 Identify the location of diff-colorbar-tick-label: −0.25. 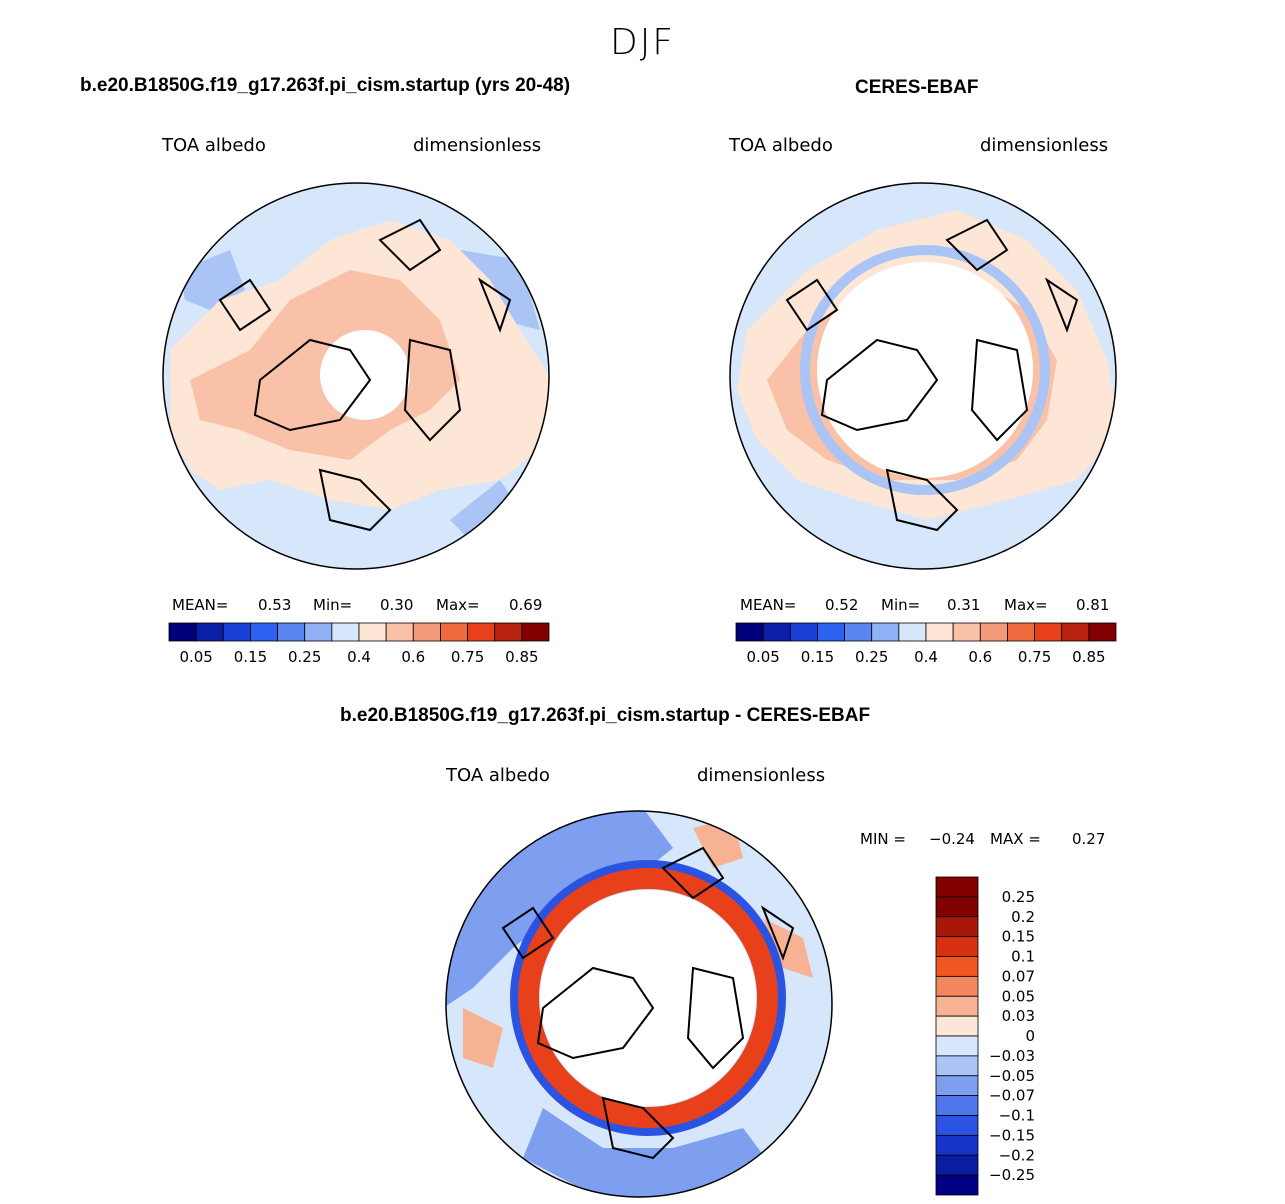
(1012, 1175).